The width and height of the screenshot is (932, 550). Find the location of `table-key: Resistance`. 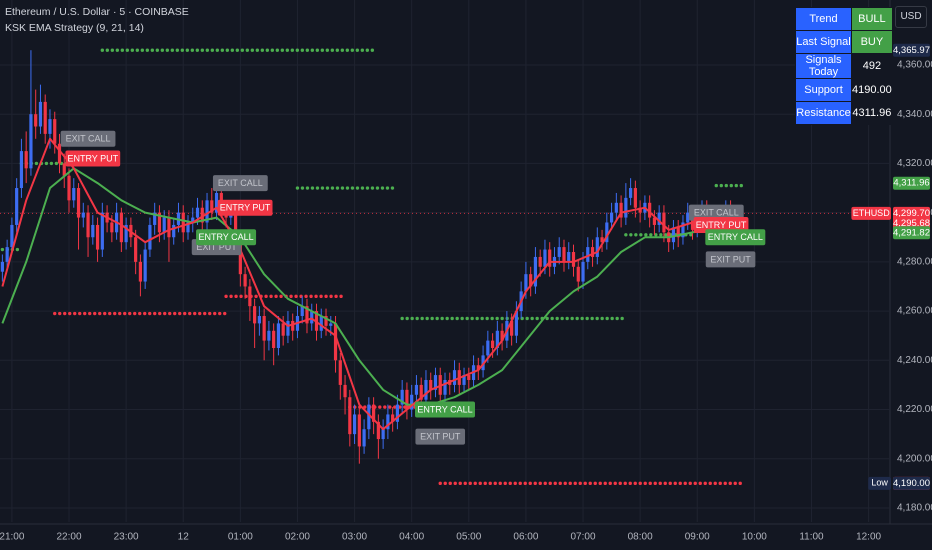

table-key: Resistance is located at coordinates (823, 113).